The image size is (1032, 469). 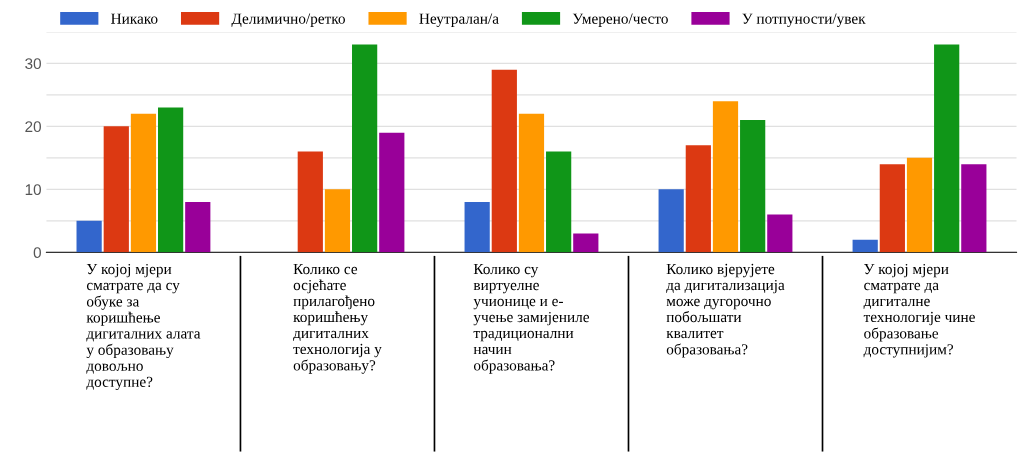 I want to click on y-tick-label: 10, so click(x=33, y=190).